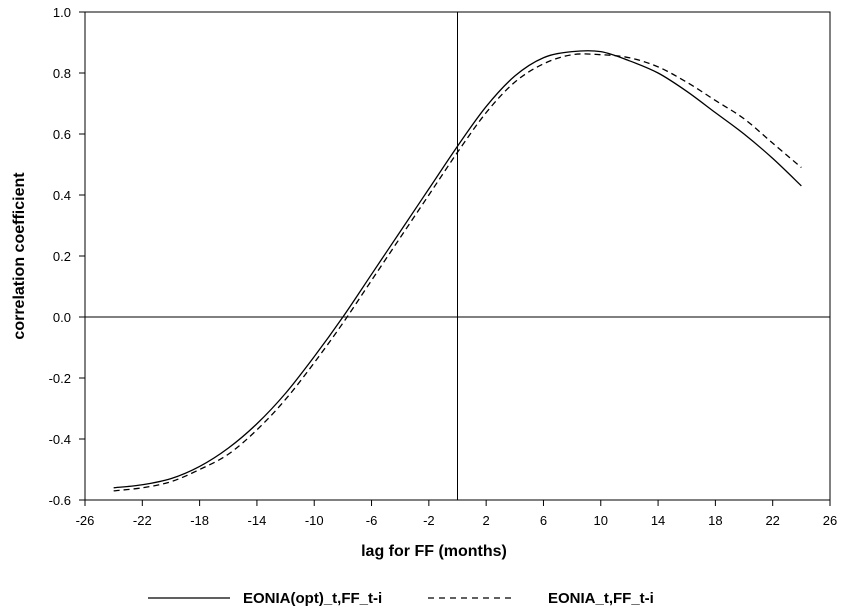 The width and height of the screenshot is (843, 610). I want to click on x-tick-label: -2, so click(429, 520).